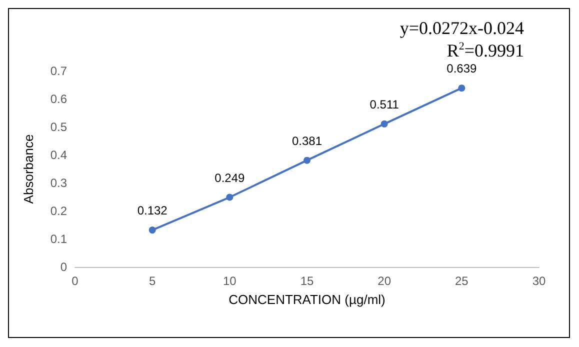 The width and height of the screenshot is (579, 347). Describe the element at coordinates (229, 281) in the screenshot. I see `x-tick-label: 10` at that location.